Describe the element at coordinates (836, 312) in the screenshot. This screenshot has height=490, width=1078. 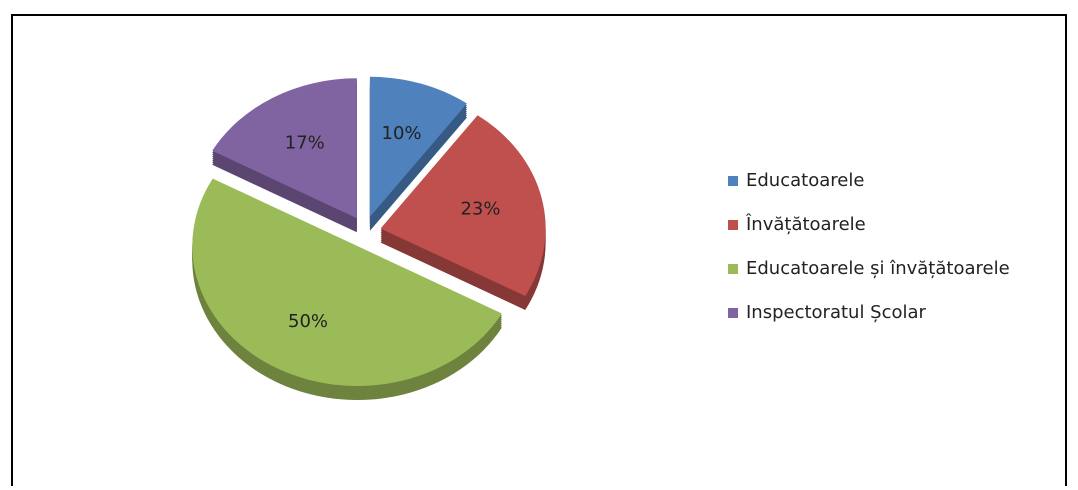
I see `legend-label: Inspectoratul Școlar` at that location.